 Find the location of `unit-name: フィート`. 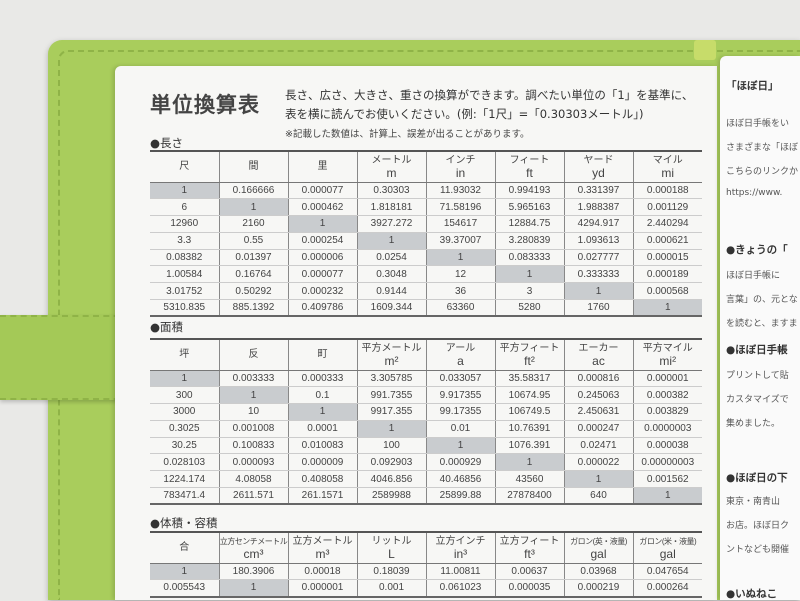

unit-name: フィート is located at coordinates (529, 160).